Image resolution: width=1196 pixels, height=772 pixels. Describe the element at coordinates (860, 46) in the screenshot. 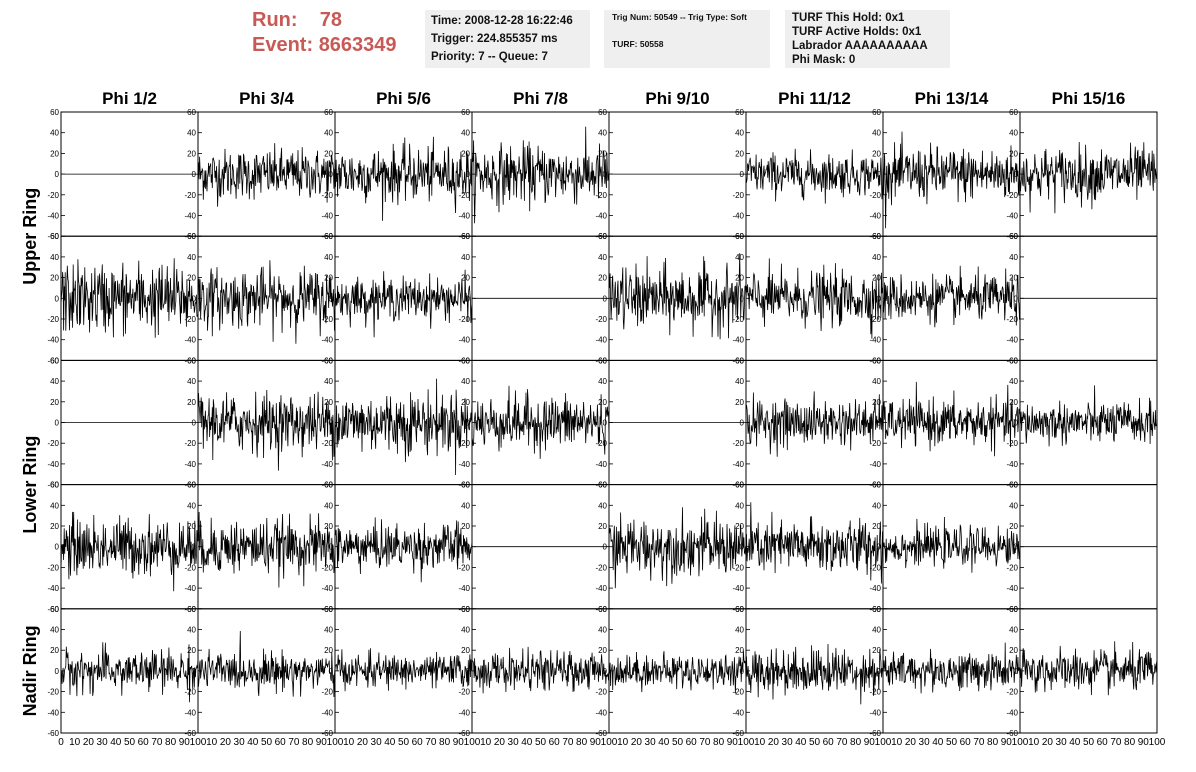

I see `labrador-line: Labrador AAAAAAAAAA` at that location.